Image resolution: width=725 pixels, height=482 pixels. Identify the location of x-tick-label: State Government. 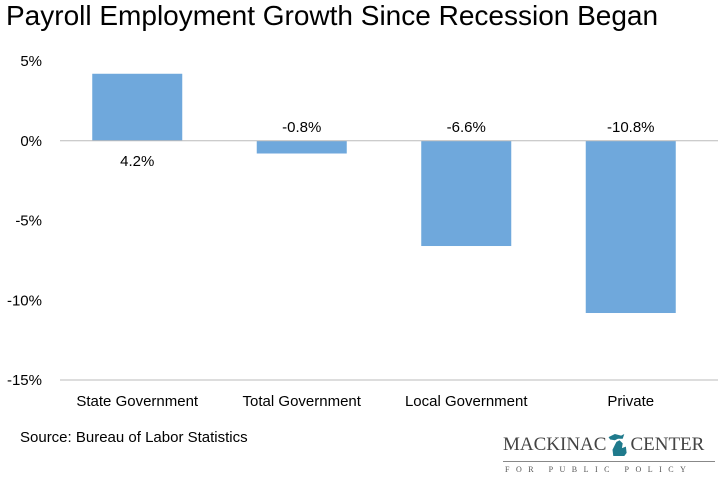
(137, 401).